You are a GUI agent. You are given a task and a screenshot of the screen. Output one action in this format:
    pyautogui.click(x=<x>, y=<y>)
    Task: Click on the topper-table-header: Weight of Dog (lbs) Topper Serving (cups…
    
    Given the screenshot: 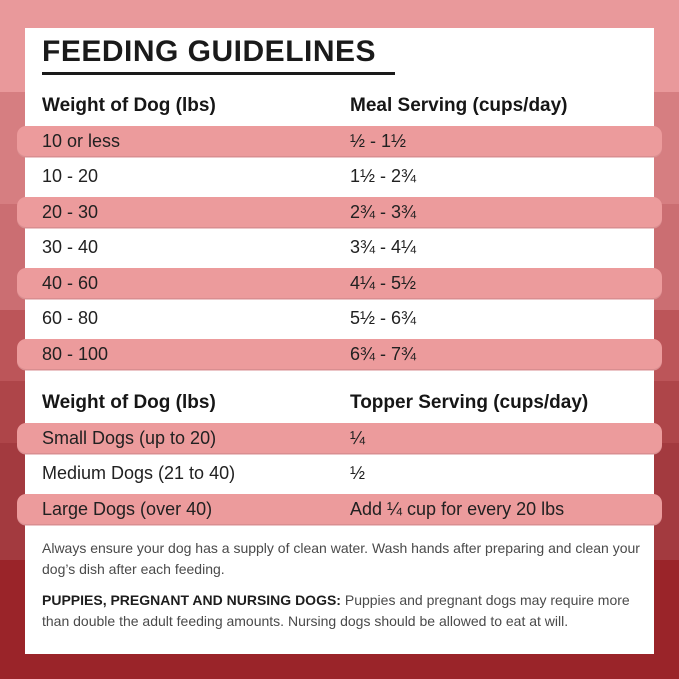 What is the action you would take?
    pyautogui.click(x=339, y=403)
    